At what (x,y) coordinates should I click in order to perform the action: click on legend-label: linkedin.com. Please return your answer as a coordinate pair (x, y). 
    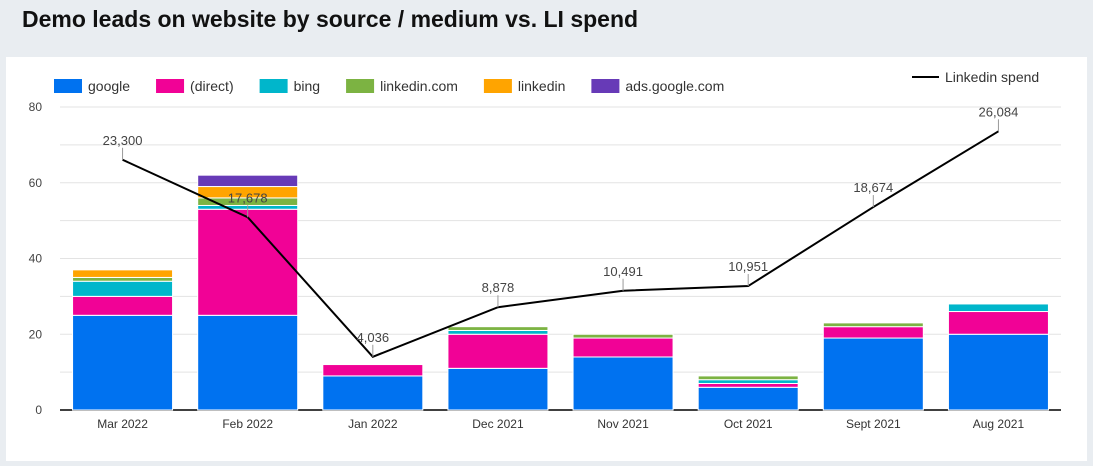
    Looking at the image, I should click on (419, 86).